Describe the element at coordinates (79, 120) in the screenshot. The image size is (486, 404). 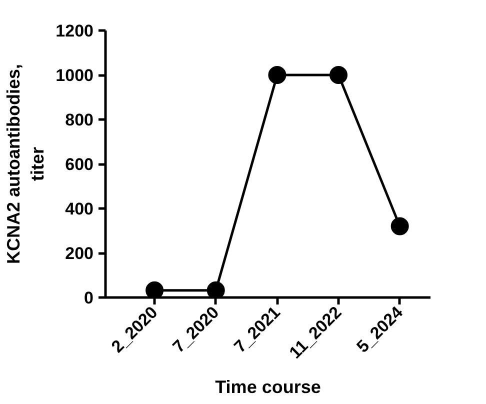
I see `y-tick-label: 800` at that location.